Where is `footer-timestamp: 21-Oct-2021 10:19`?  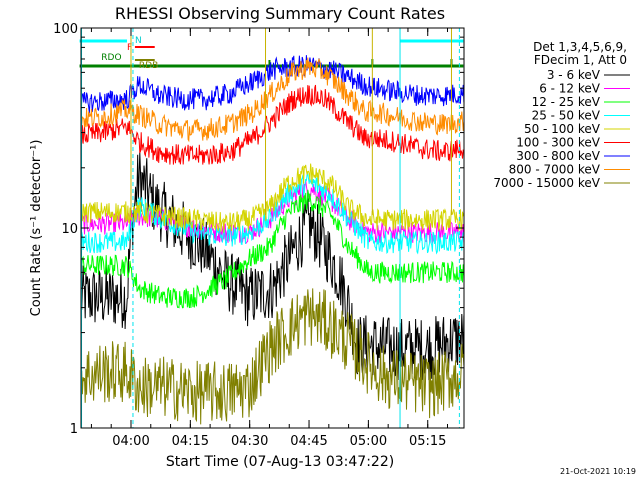 footer-timestamp: 21-Oct-2021 10:19 is located at coordinates (598, 471).